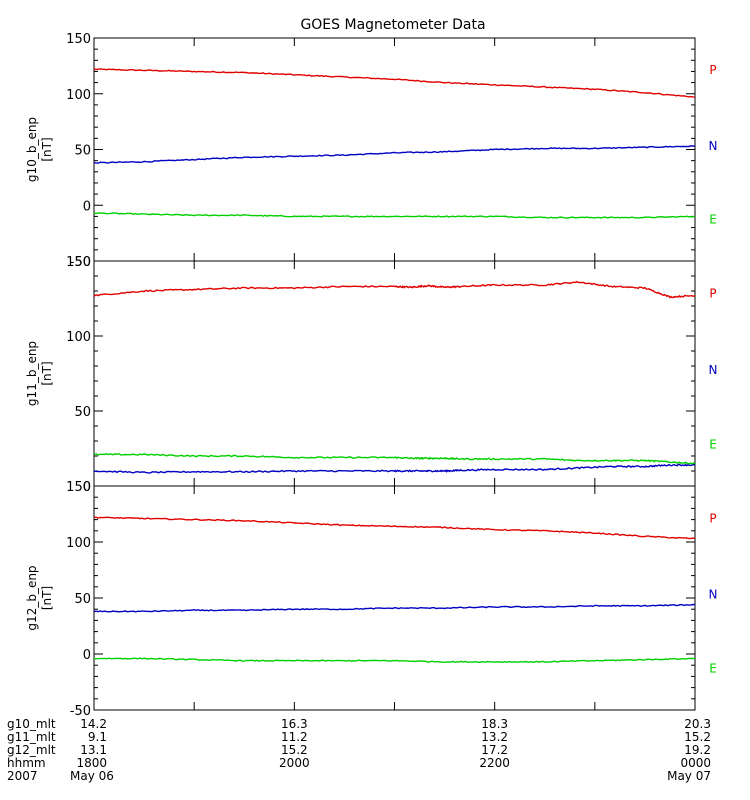  Describe the element at coordinates (32, 149) in the screenshot. I see `y-axis-label: g10_b_enp` at that location.